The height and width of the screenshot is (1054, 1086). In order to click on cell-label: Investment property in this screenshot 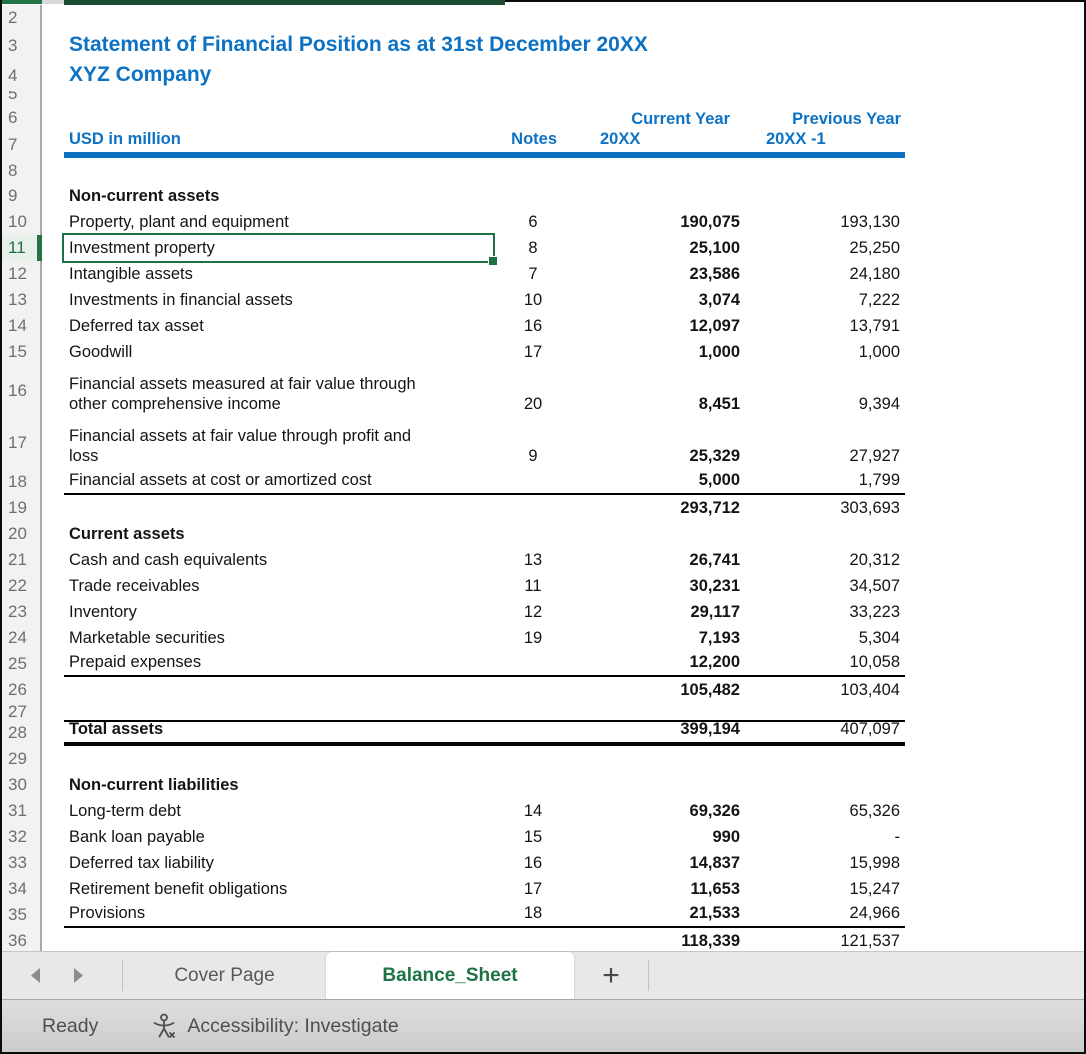, I will do `click(283, 248)`.